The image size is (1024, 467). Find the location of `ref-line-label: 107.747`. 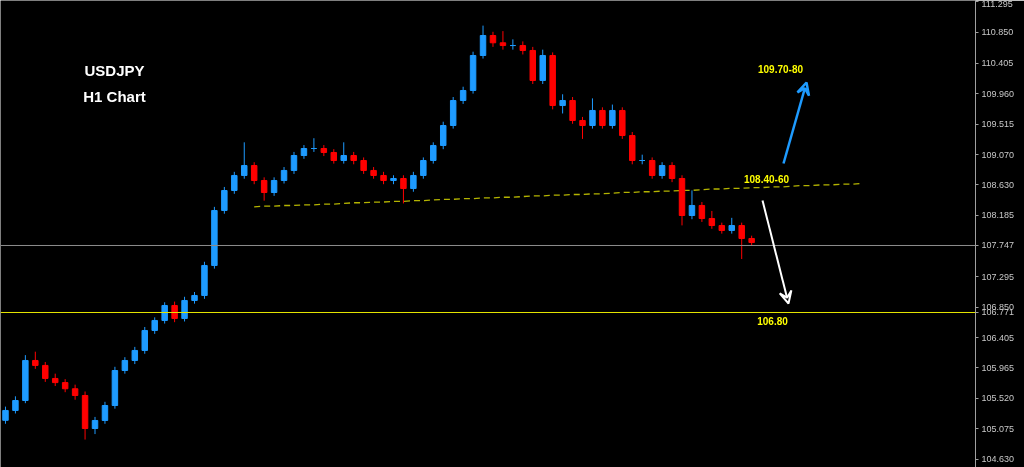

ref-line-label: 107.747 is located at coordinates (998, 245).